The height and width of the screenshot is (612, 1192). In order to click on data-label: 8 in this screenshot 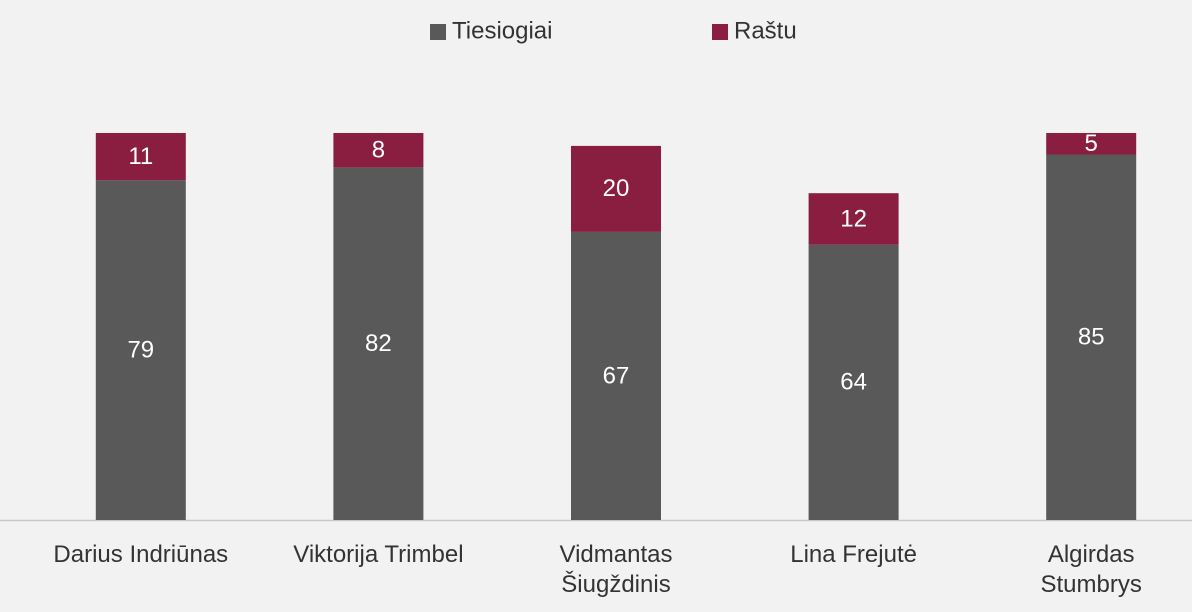, I will do `click(378, 150)`.